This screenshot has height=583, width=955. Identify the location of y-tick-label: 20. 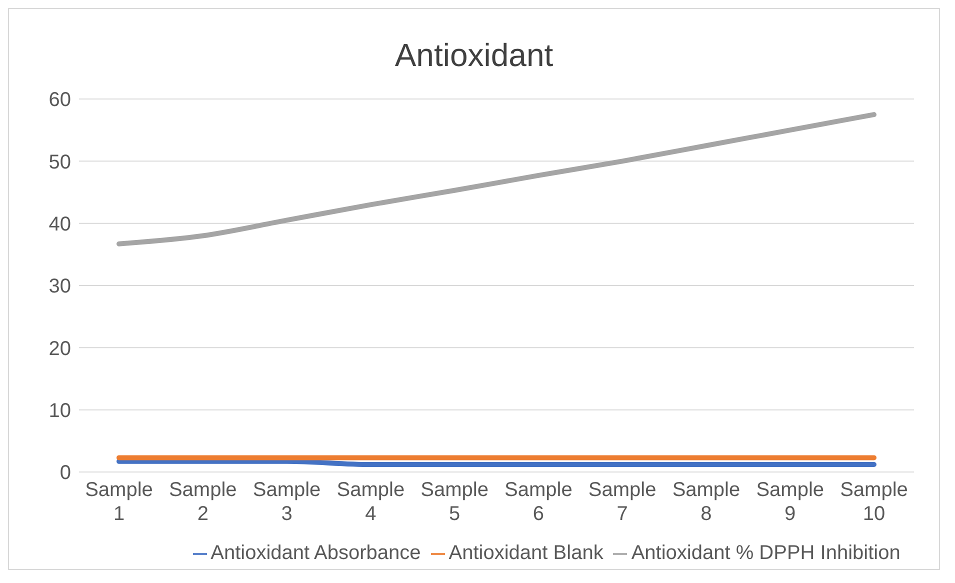
(59, 349).